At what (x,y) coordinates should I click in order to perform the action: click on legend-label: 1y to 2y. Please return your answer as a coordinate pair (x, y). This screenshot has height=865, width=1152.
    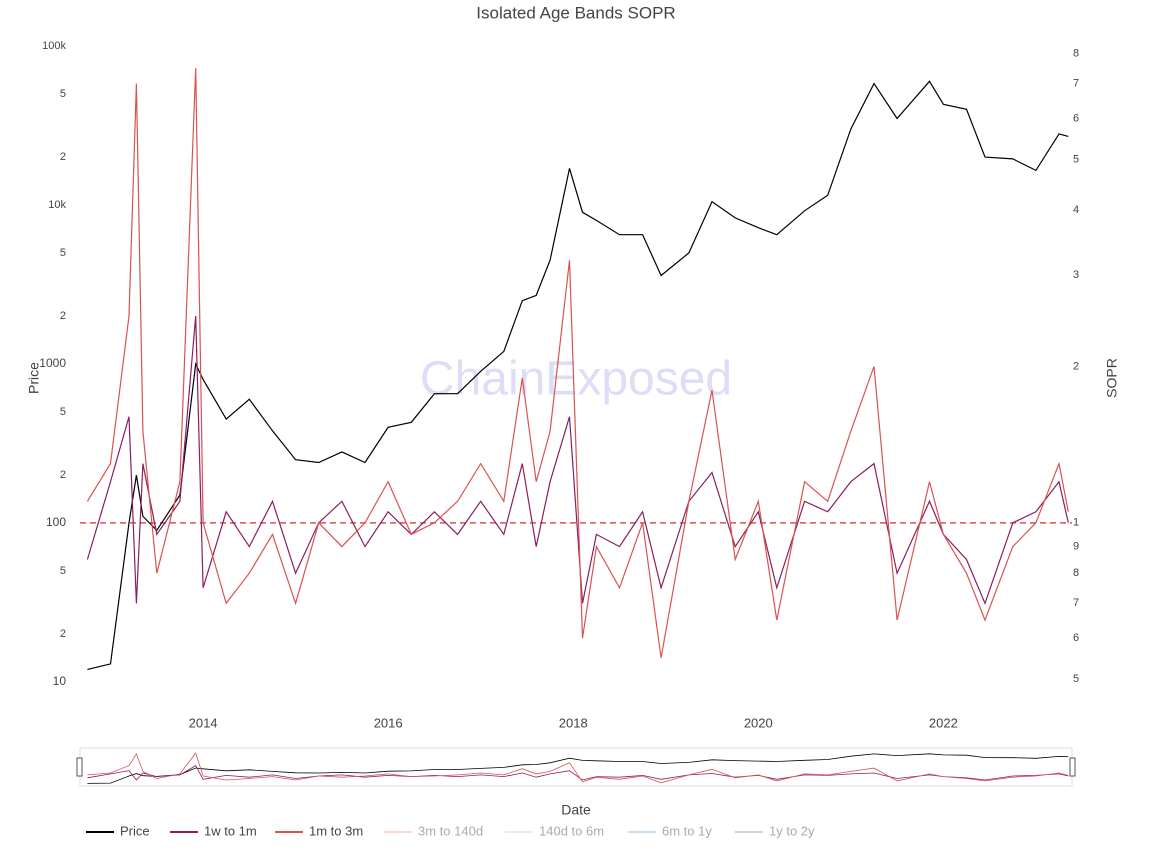
    Looking at the image, I should click on (792, 830).